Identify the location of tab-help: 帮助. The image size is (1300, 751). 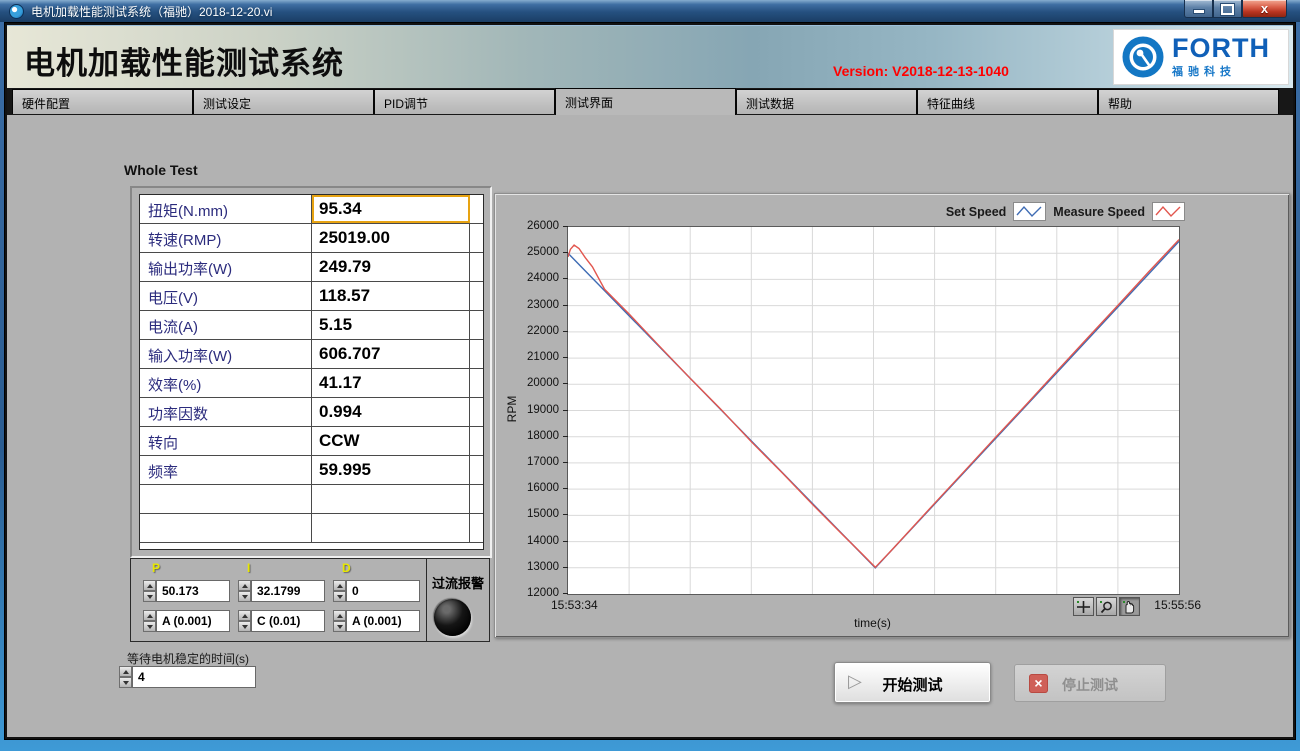
(1188, 101).